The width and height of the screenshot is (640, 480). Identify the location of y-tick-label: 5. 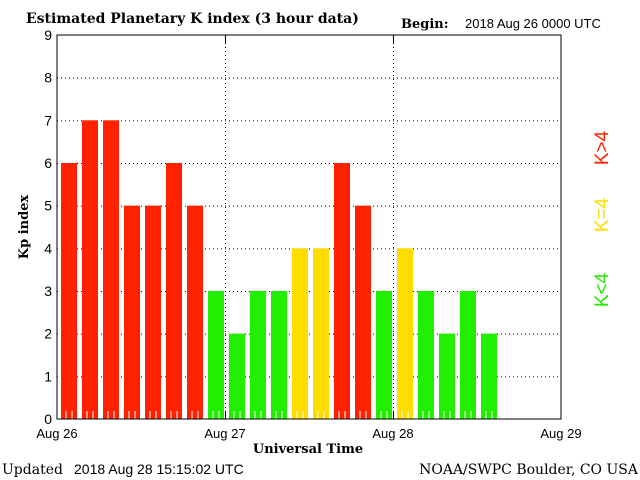
(48, 206).